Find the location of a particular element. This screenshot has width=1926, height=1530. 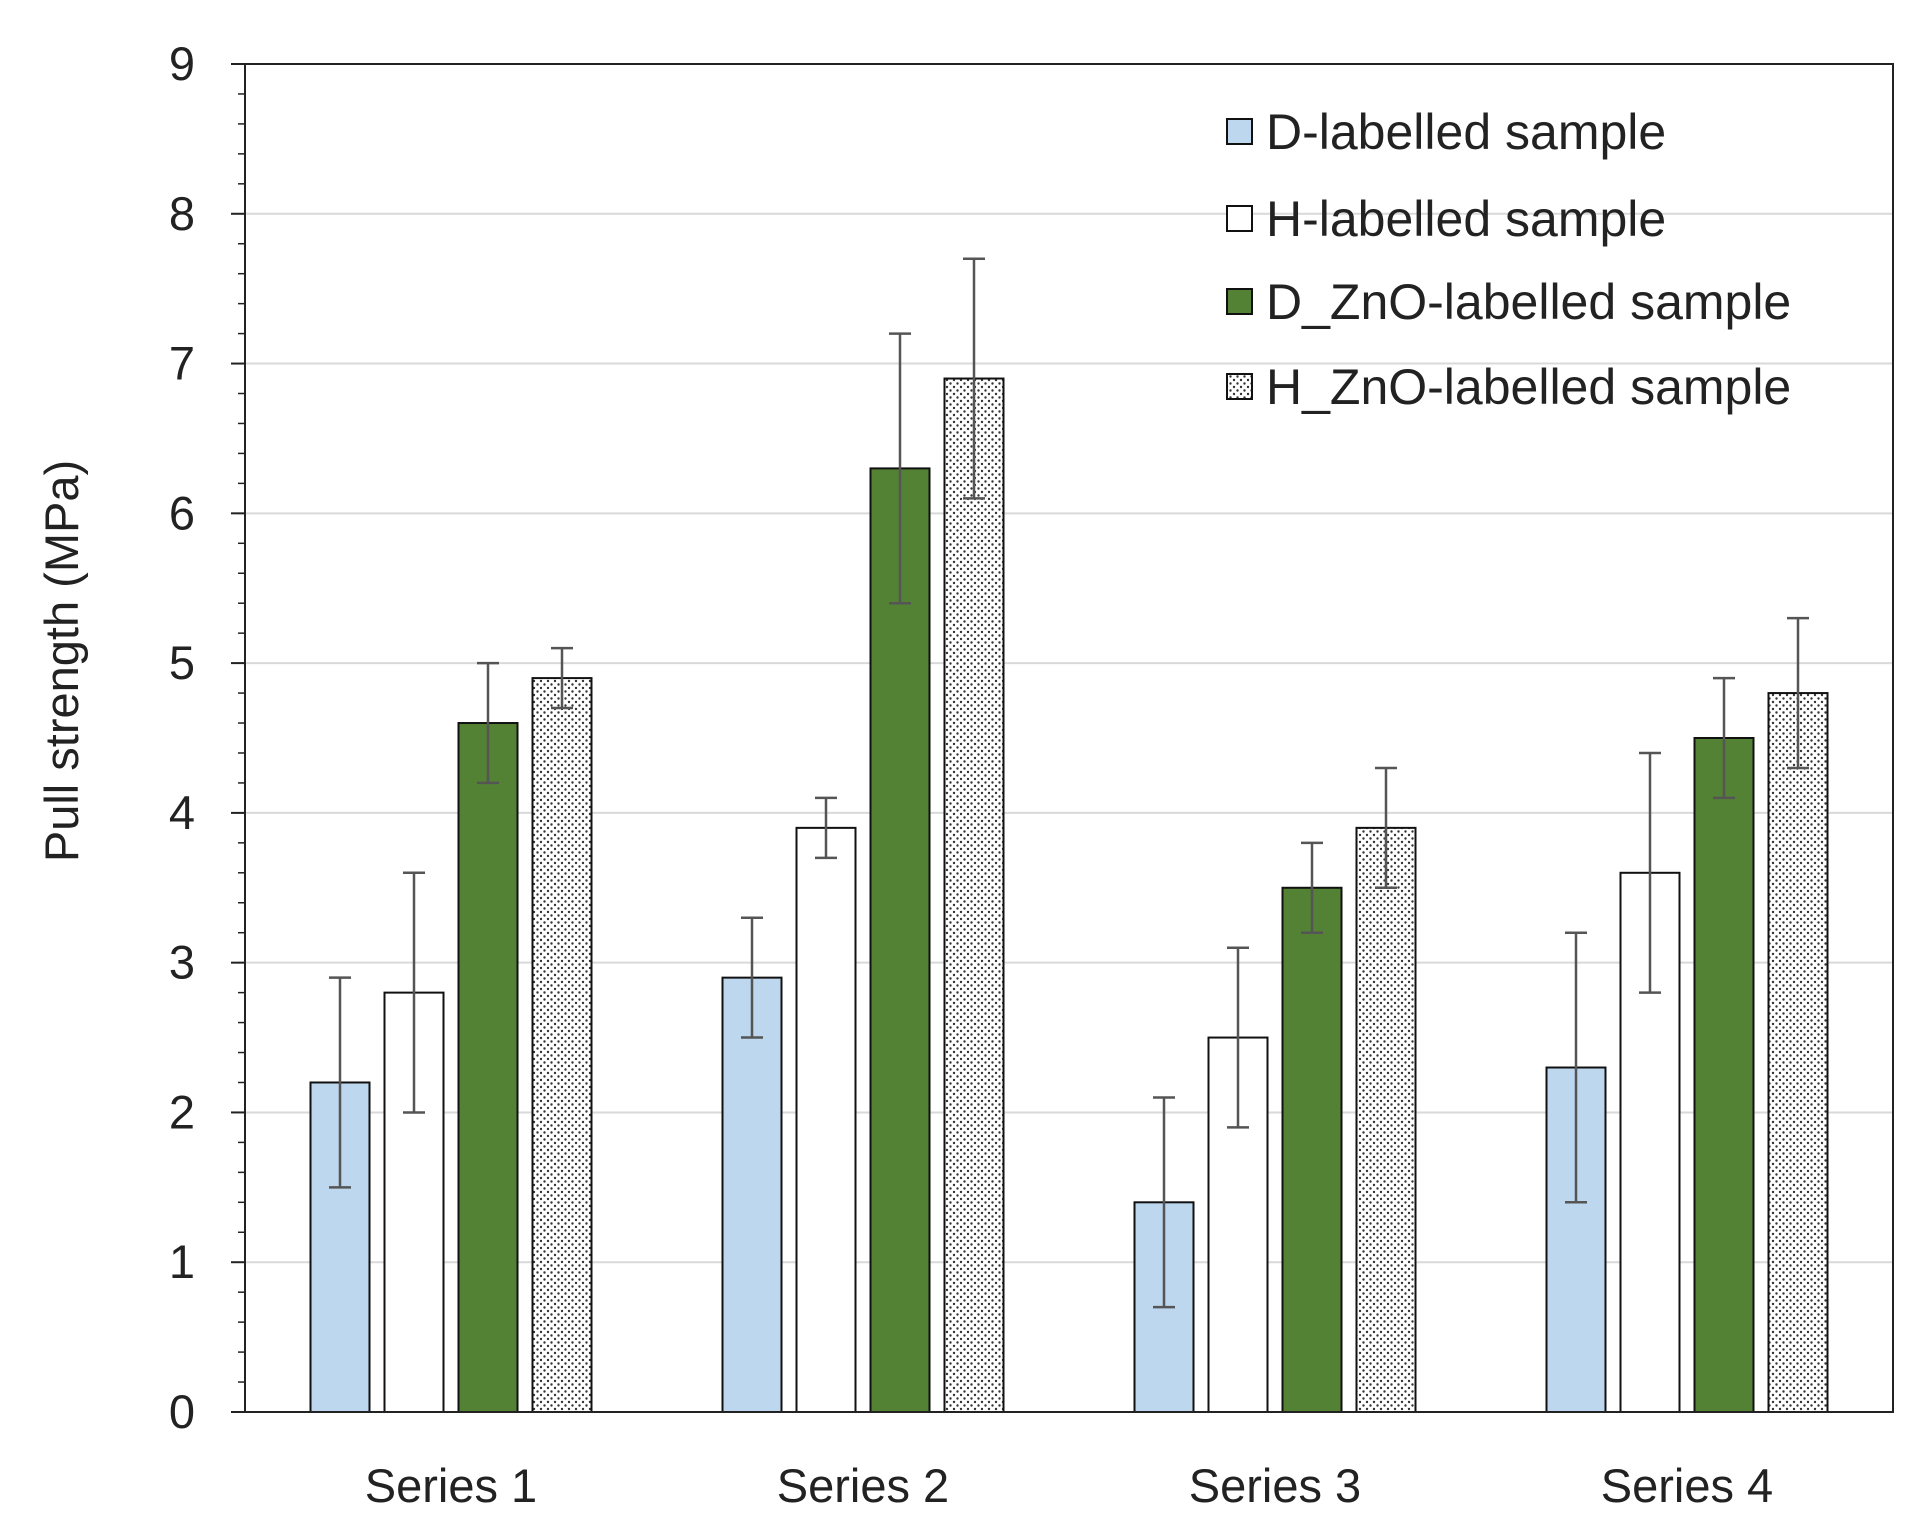

y-tick-label: 3 is located at coordinates (182, 962).